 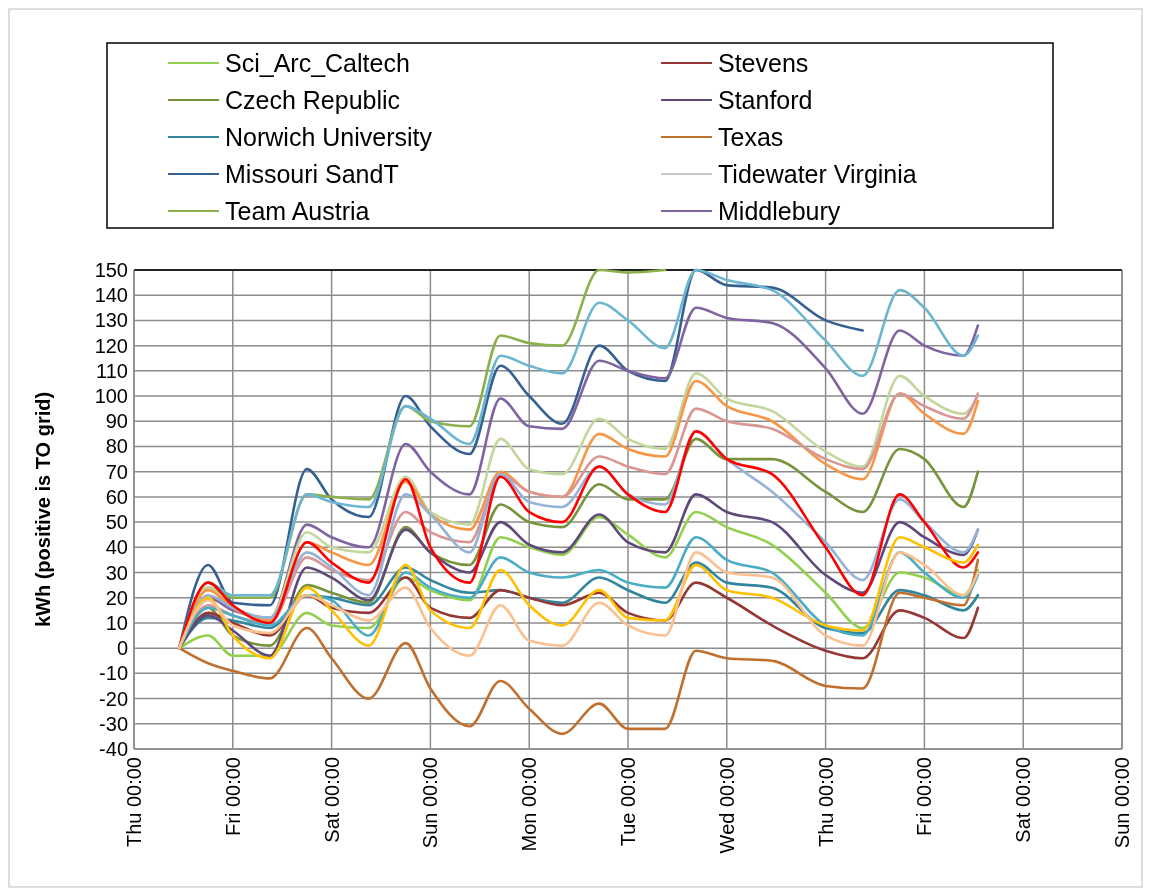 What do you see at coordinates (317, 63) in the screenshot?
I see `legend-label: Sci_Arc_Caltech` at bounding box center [317, 63].